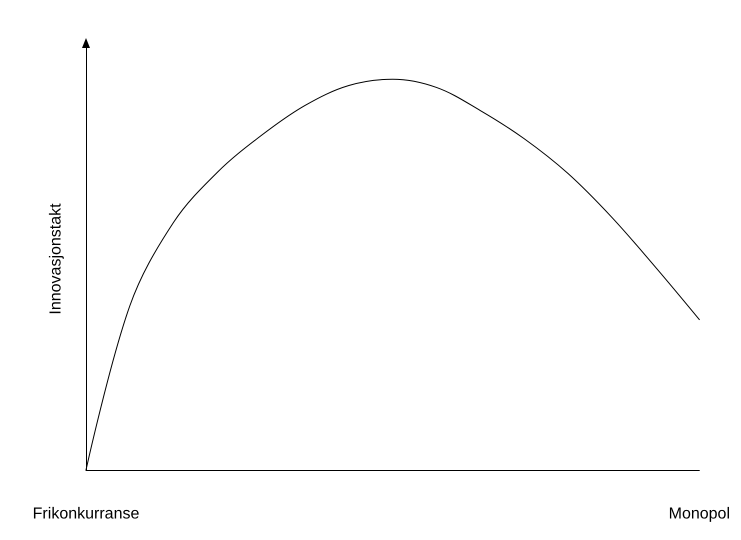 This screenshot has width=741, height=540. I want to click on x-tick-label: Monopol, so click(699, 514).